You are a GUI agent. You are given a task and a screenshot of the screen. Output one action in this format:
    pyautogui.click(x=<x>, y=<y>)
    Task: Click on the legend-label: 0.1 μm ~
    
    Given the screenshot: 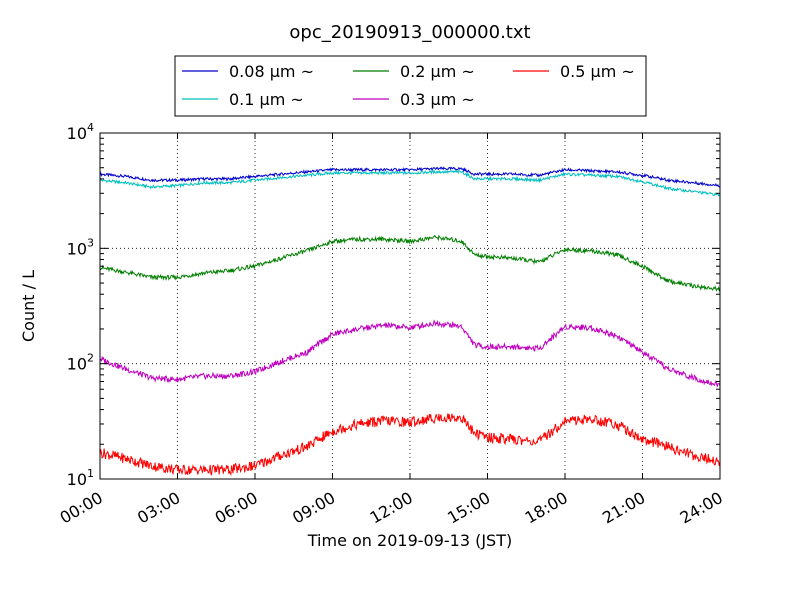 What is the action you would take?
    pyautogui.click(x=266, y=99)
    